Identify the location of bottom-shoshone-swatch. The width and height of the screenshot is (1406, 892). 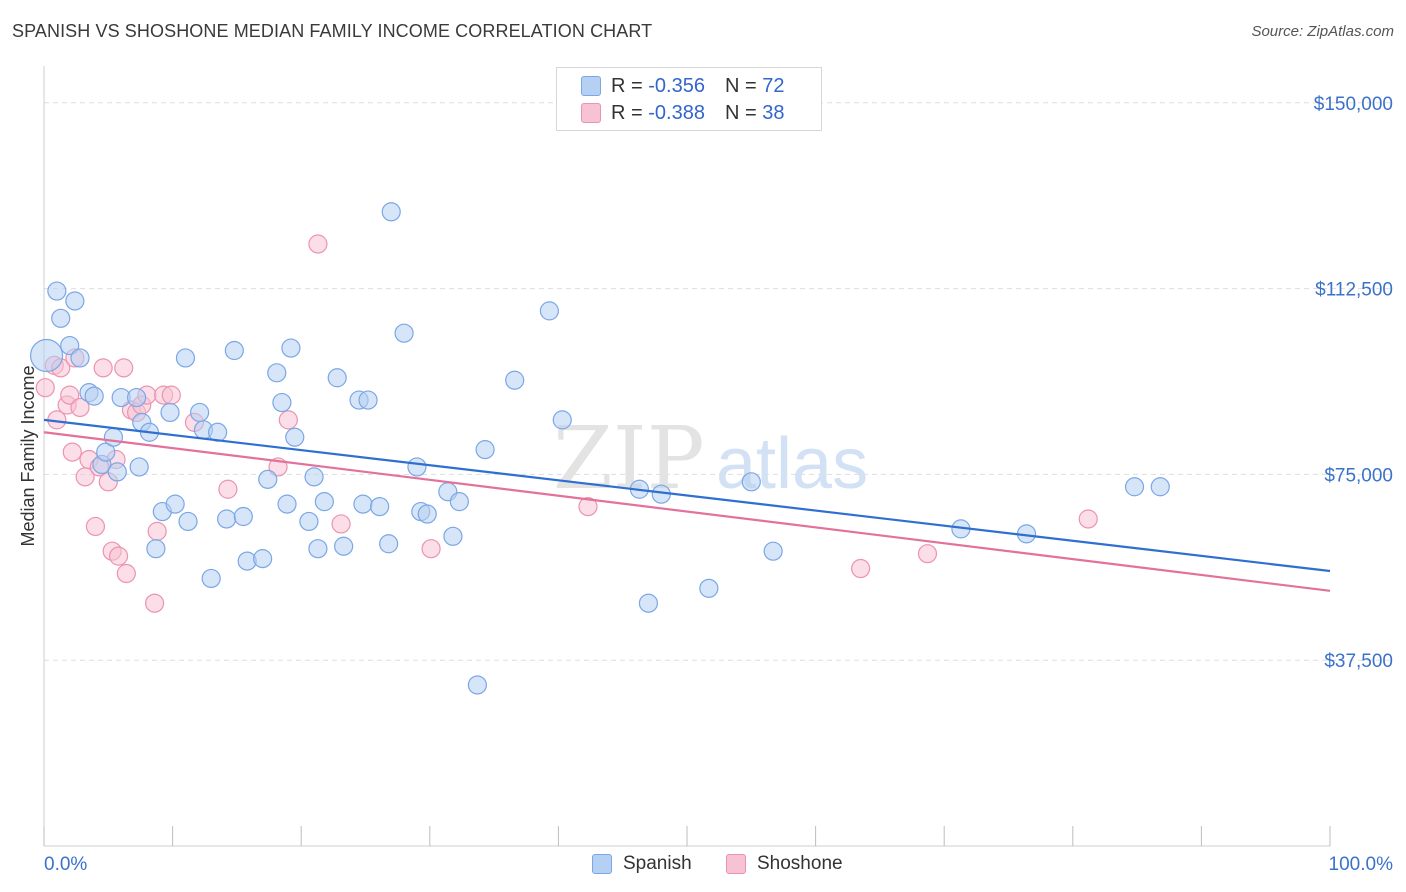
(736, 864).